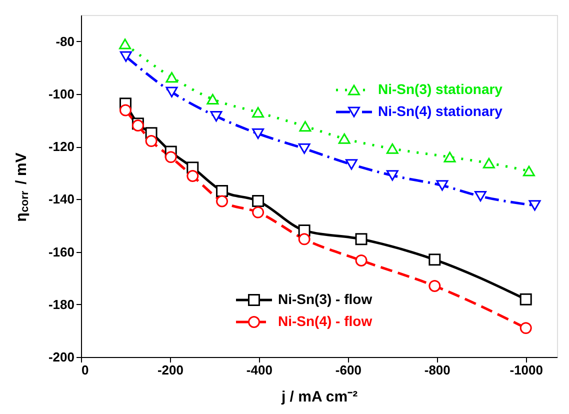  What do you see at coordinates (440, 89) in the screenshot?
I see `legend-label: Ni-Sn(3) stationary` at bounding box center [440, 89].